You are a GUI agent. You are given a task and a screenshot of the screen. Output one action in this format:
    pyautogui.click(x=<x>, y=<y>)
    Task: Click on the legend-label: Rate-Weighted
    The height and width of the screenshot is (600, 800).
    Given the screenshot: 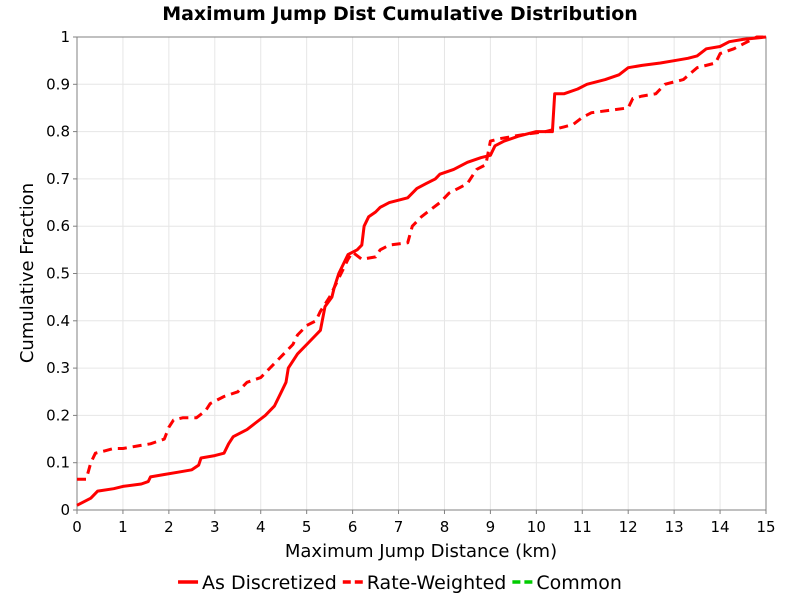 What is the action you would take?
    pyautogui.click(x=437, y=583)
    